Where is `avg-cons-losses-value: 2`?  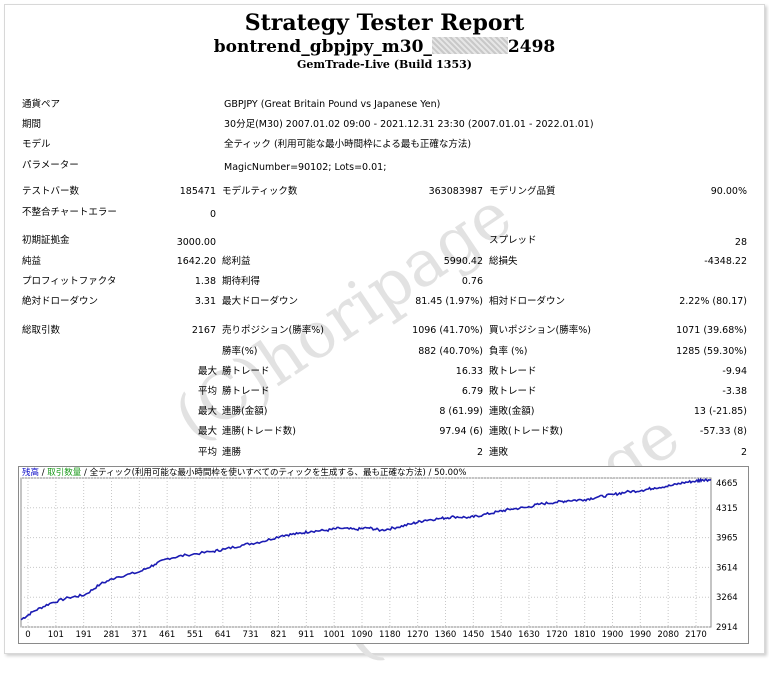 avg-cons-losses-value: 2 is located at coordinates (743, 452).